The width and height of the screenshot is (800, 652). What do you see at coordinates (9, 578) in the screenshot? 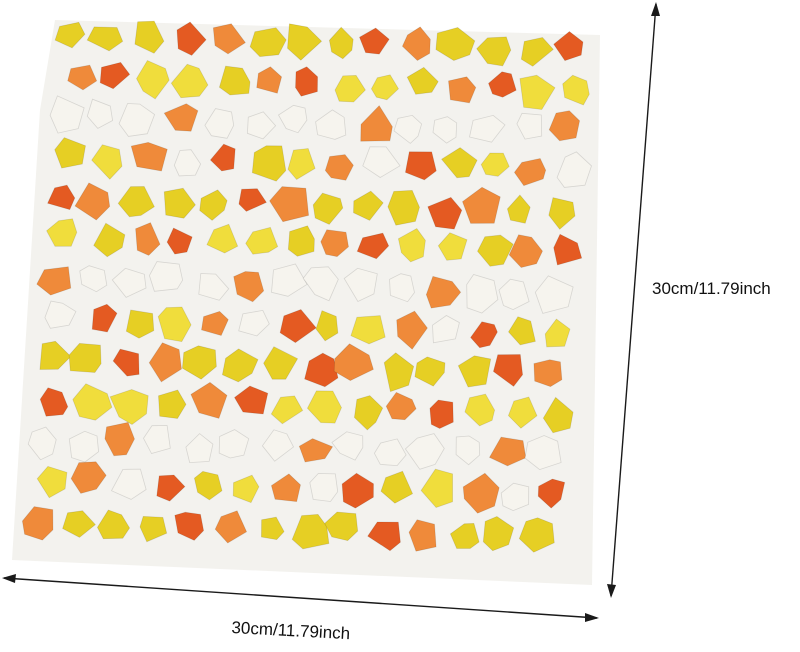
I see `width-arrow-head-left` at bounding box center [9, 578].